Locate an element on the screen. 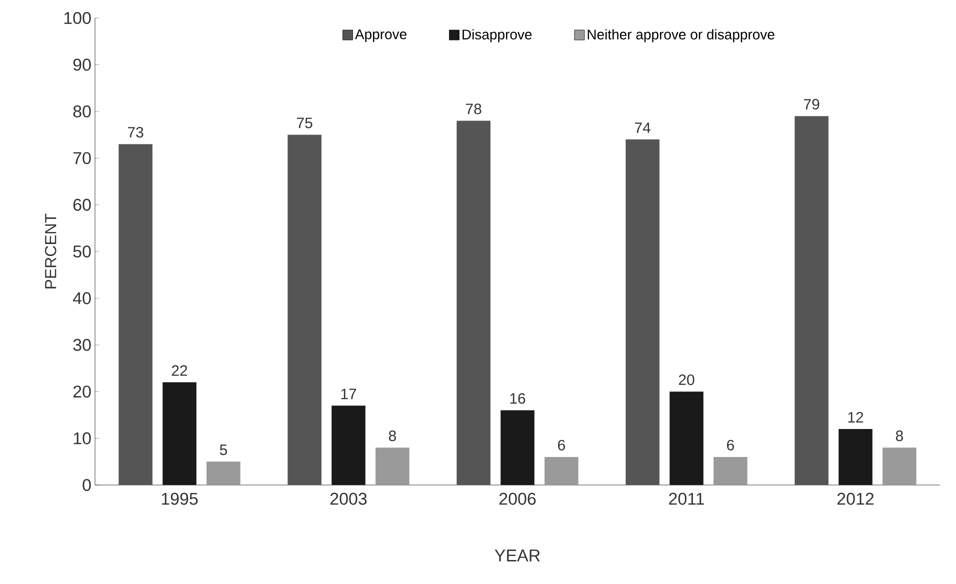 The width and height of the screenshot is (956, 584). y-tick-label: 100 is located at coordinates (77, 18).